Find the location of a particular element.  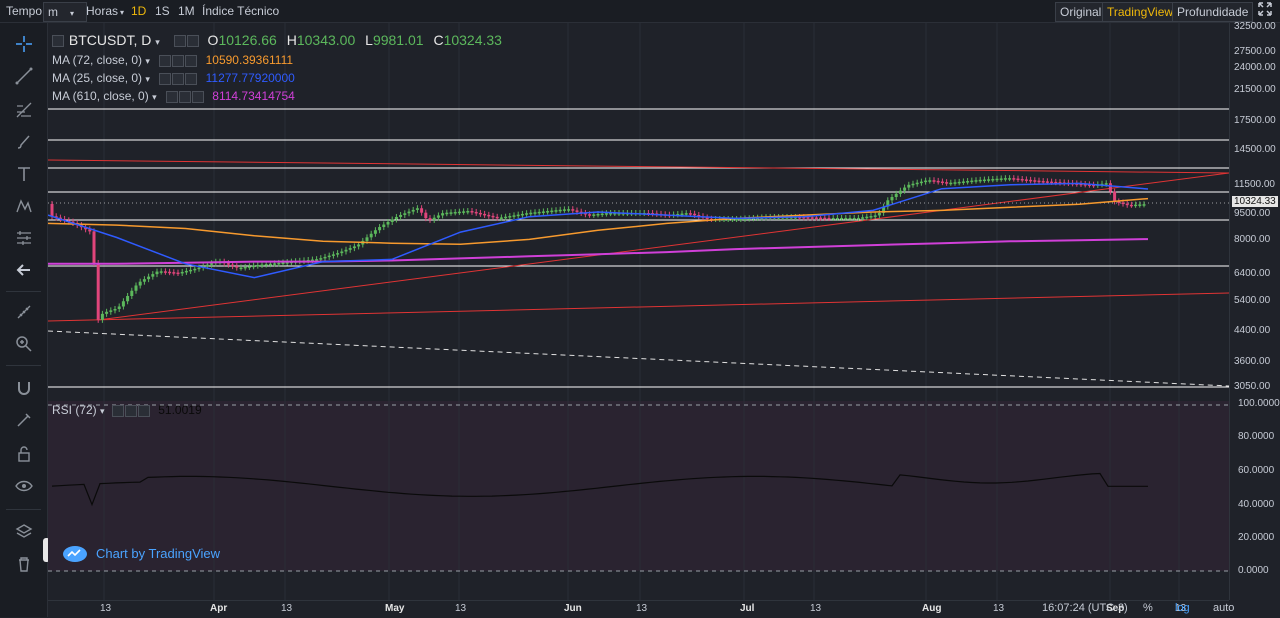

divider is located at coordinates (23, 509).